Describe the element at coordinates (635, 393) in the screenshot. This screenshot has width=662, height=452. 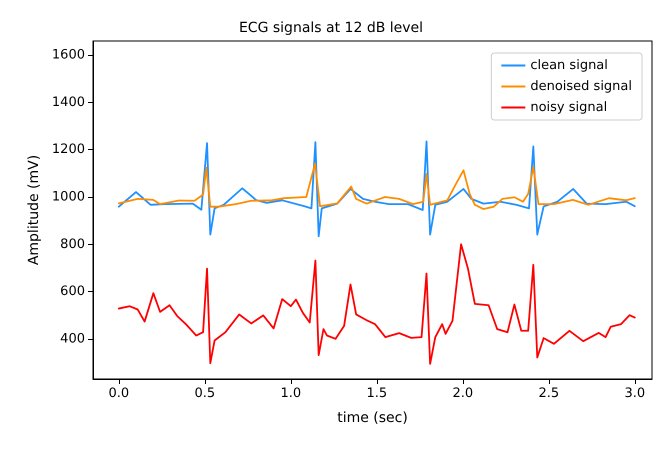
I see `x-tick-label: 3.0` at that location.